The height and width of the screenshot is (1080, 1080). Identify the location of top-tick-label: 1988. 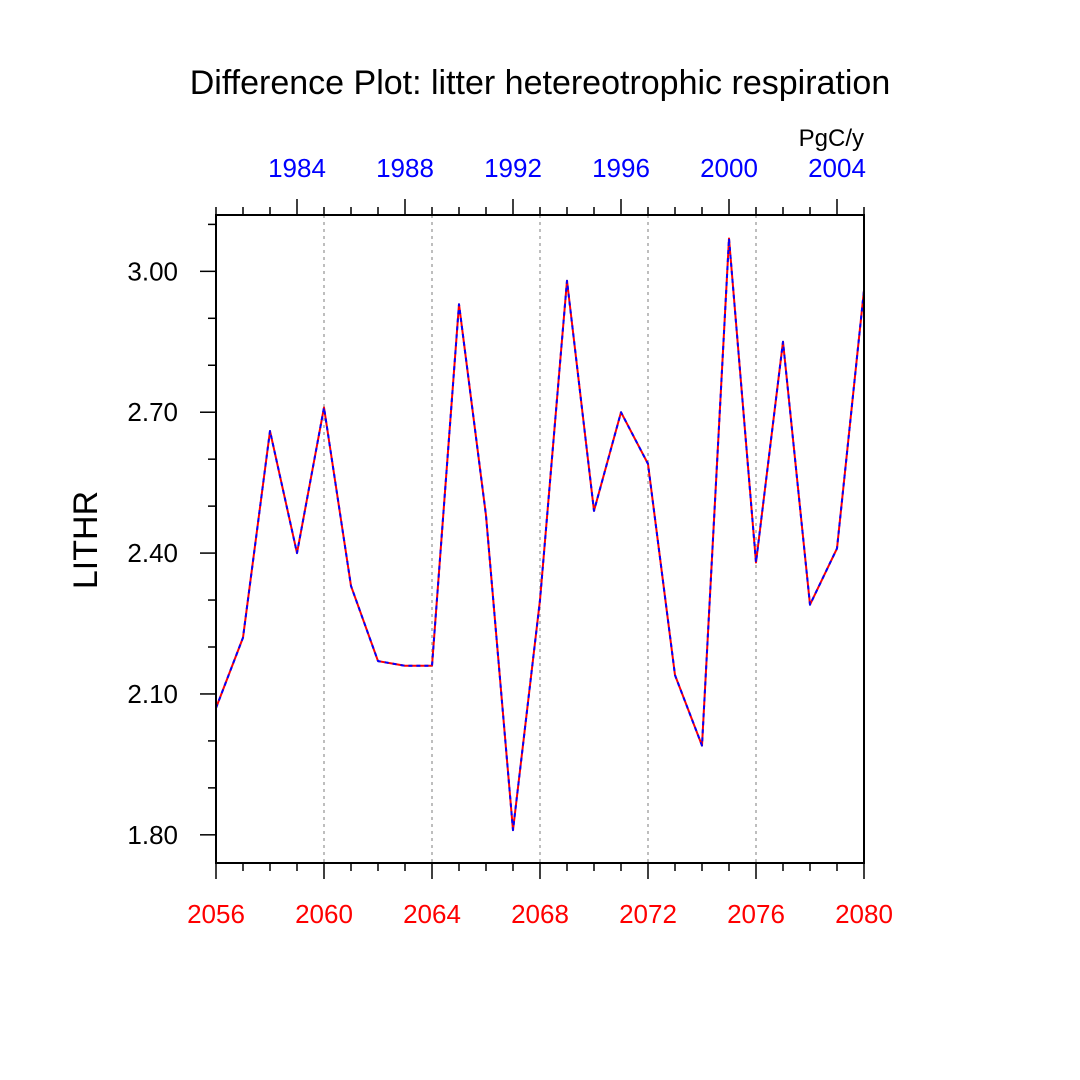
(405, 168).